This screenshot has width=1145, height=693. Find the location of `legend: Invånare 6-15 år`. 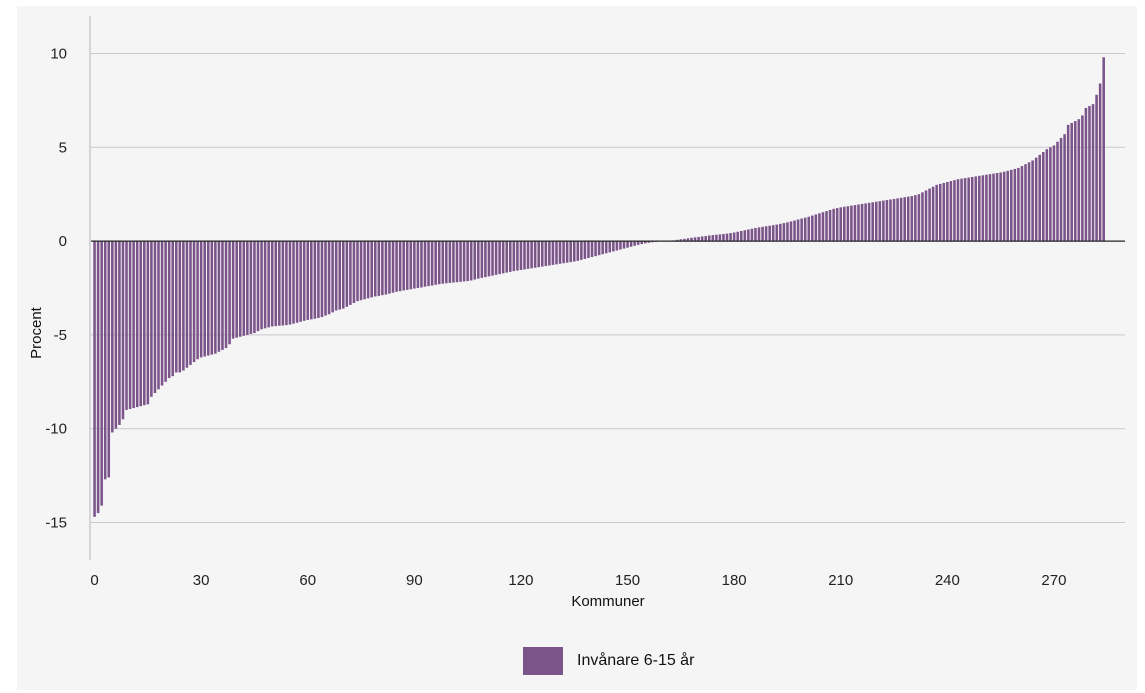

legend: Invånare 6-15 år is located at coordinates (608, 661).